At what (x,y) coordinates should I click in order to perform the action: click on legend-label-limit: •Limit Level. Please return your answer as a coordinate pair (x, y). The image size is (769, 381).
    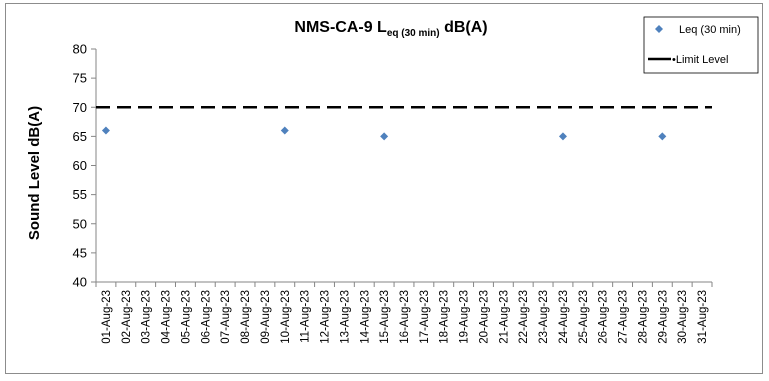
    Looking at the image, I should click on (700, 60).